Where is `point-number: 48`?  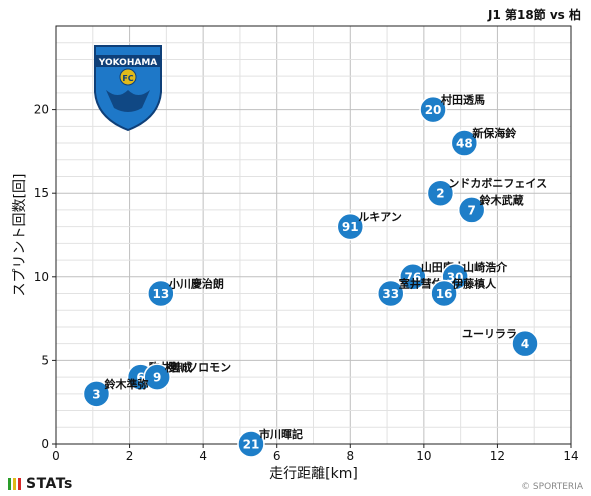
point-number: 48 is located at coordinates (464, 144).